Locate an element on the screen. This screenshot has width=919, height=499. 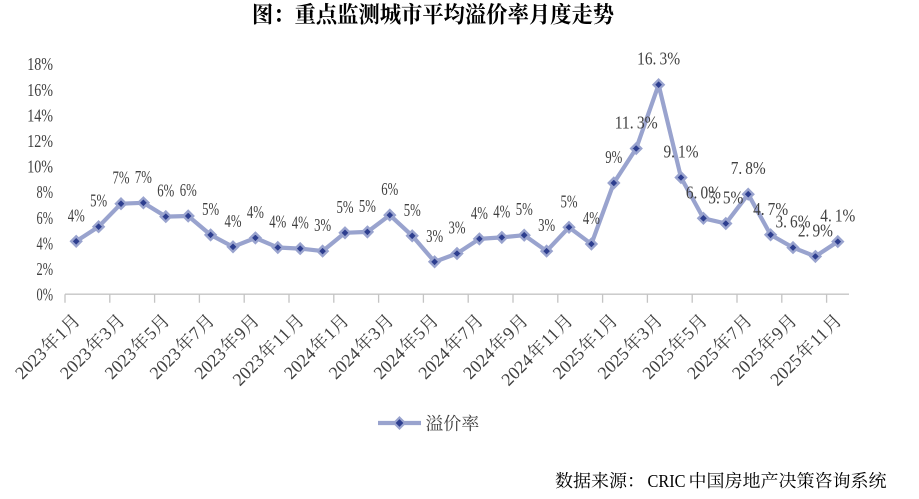
svg-text: 18% is located at coordinates (40, 64).